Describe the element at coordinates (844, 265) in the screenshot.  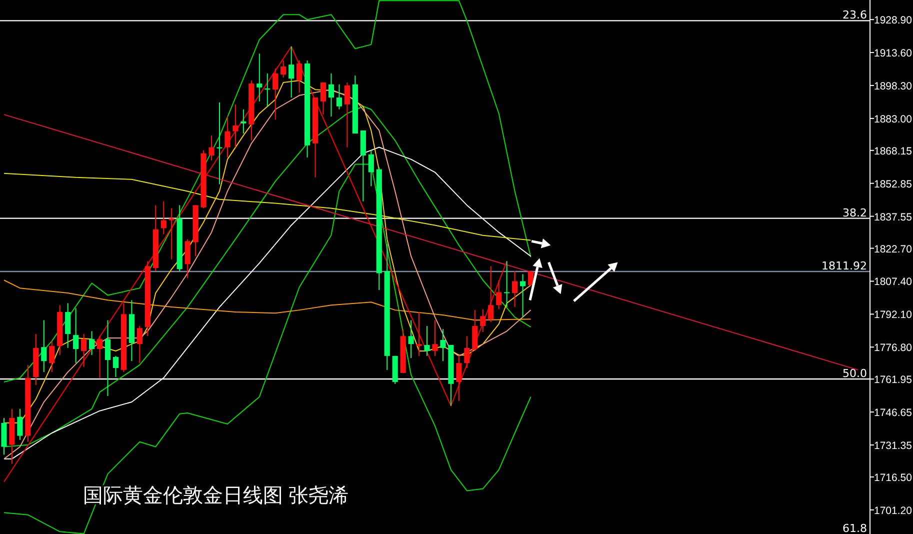
I see `ref-line-label: 1811.92` at that location.